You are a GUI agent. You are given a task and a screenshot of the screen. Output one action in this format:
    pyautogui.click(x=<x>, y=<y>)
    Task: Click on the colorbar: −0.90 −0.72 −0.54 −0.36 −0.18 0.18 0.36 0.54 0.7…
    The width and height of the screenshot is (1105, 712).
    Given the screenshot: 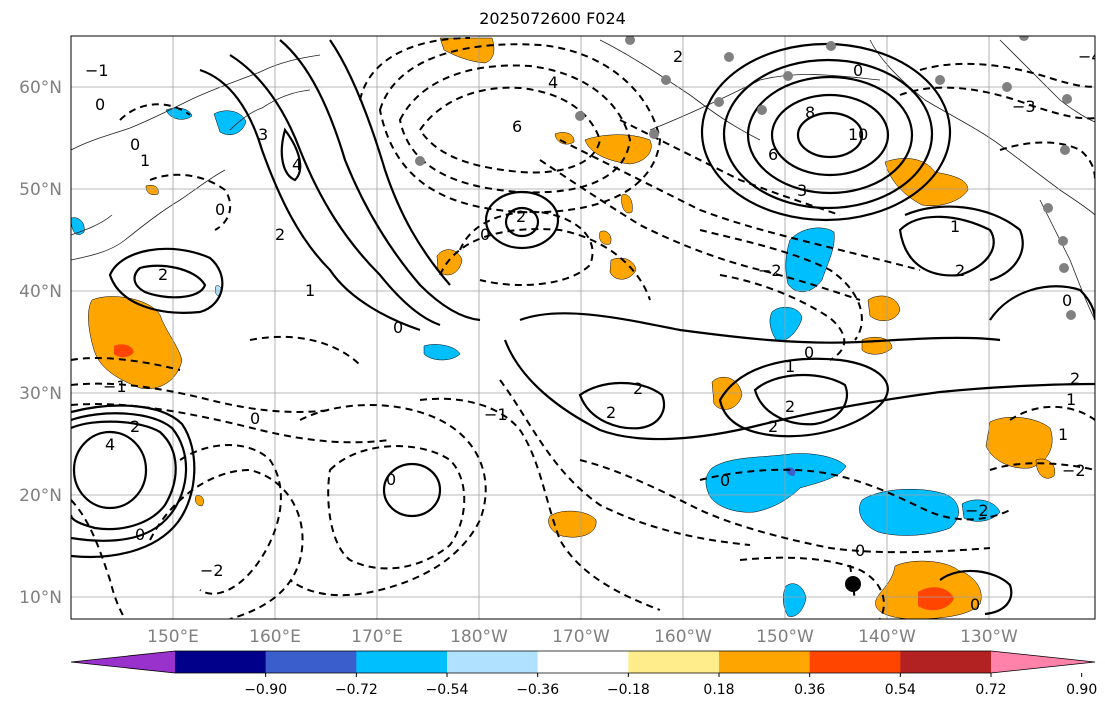 What is the action you would take?
    pyautogui.click(x=583, y=674)
    